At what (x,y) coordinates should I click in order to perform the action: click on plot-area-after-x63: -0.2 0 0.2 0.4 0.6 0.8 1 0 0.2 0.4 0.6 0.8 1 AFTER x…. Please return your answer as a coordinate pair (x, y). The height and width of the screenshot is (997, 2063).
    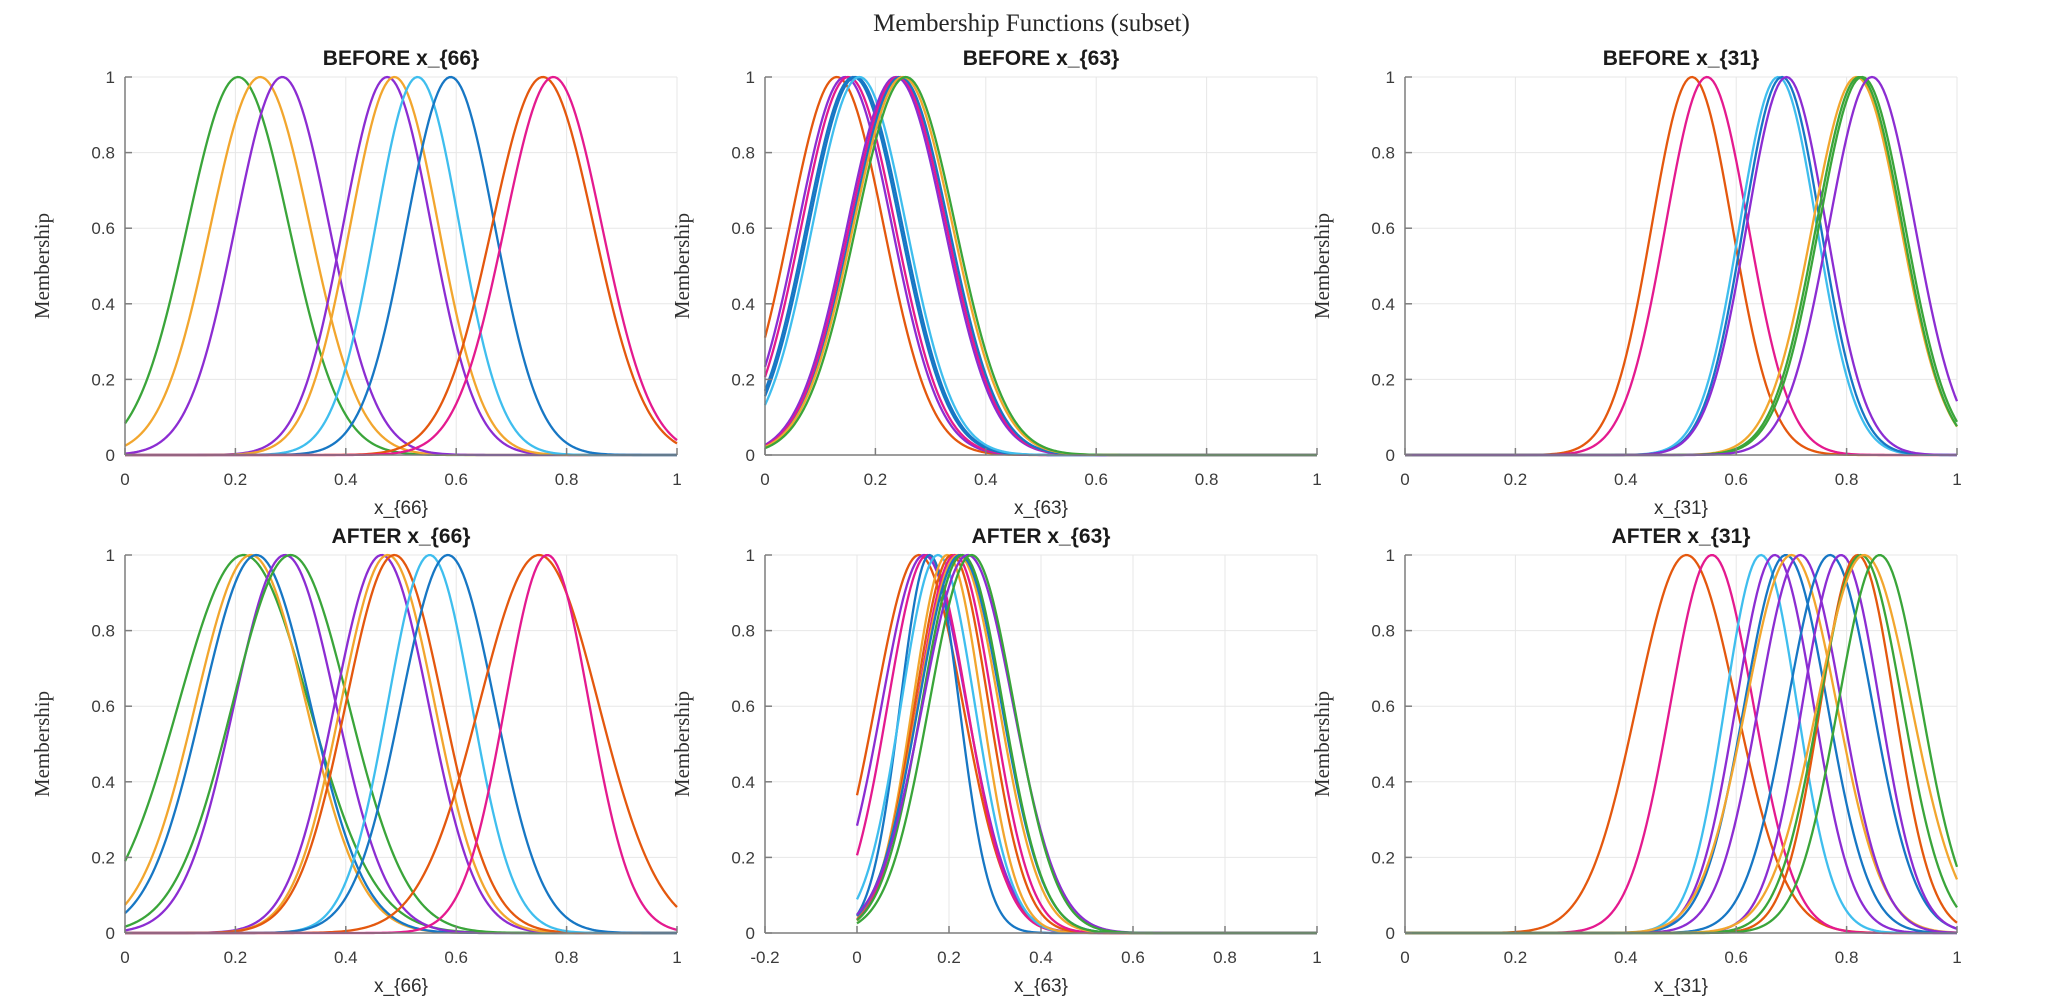
    Looking at the image, I should click on (996, 761).